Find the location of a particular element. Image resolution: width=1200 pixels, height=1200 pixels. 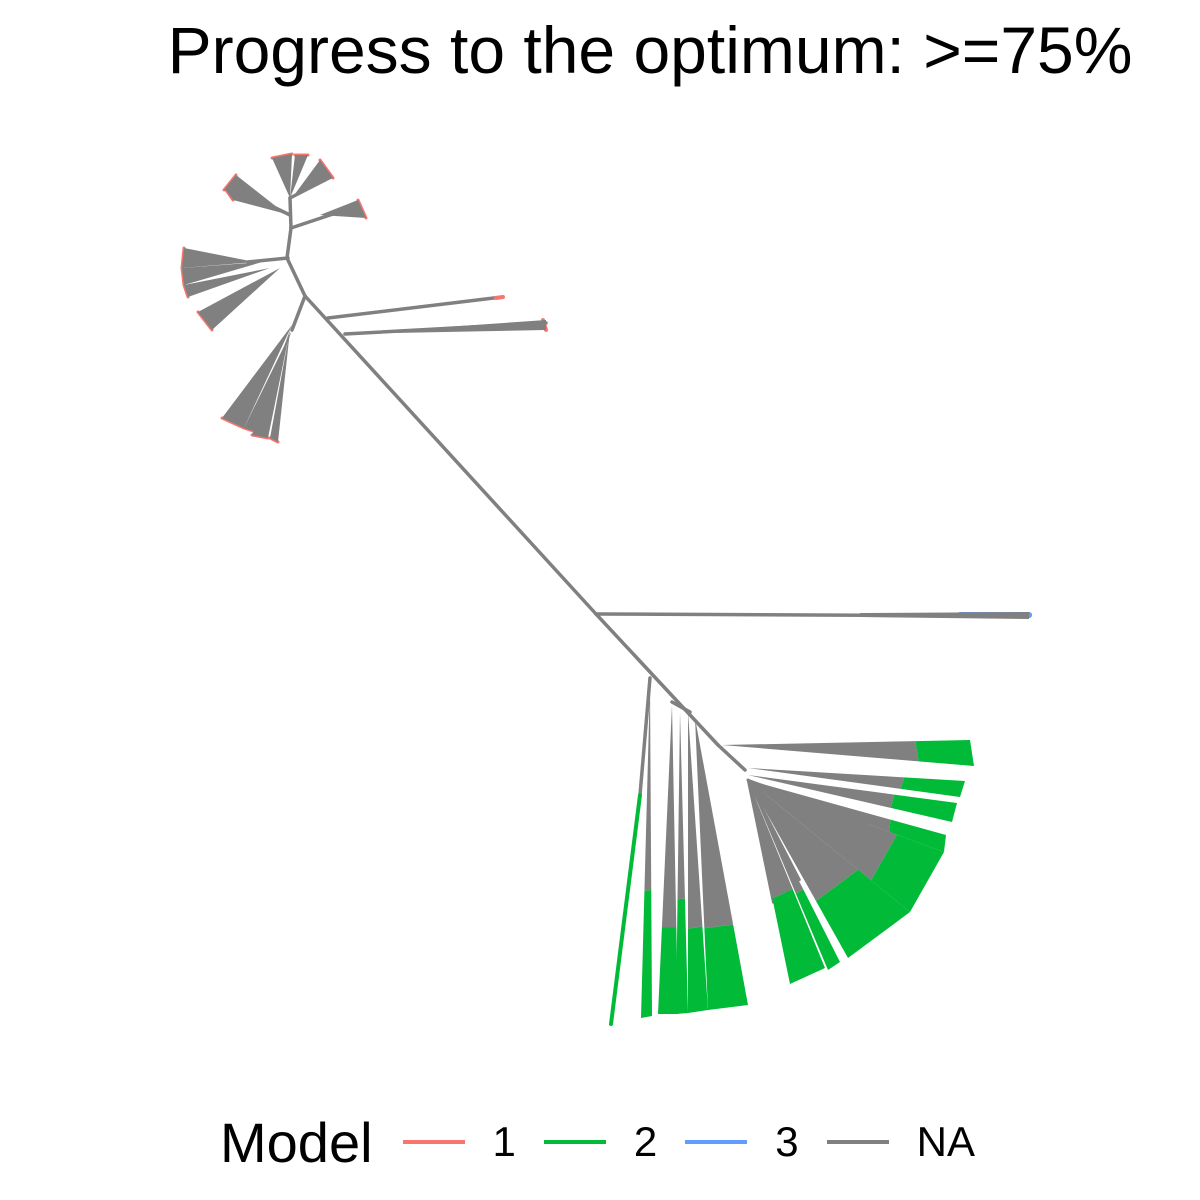

legend-item-model-na: NA is located at coordinates (900, 1142).